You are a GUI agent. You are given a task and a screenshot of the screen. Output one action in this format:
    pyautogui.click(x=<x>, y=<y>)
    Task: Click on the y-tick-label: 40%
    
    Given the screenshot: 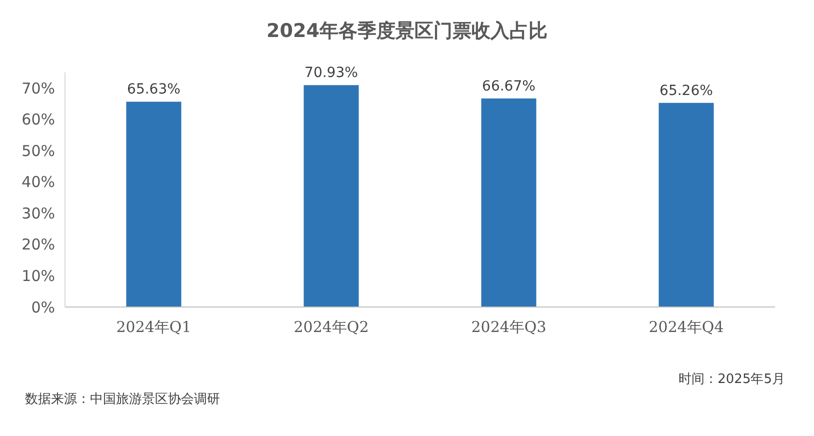 What is the action you would take?
    pyautogui.click(x=38, y=182)
    